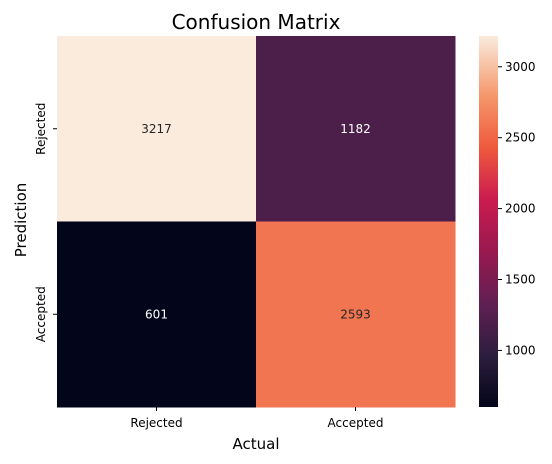  What do you see at coordinates (156, 423) in the screenshot?
I see `x-tick-label: Rejected` at bounding box center [156, 423].